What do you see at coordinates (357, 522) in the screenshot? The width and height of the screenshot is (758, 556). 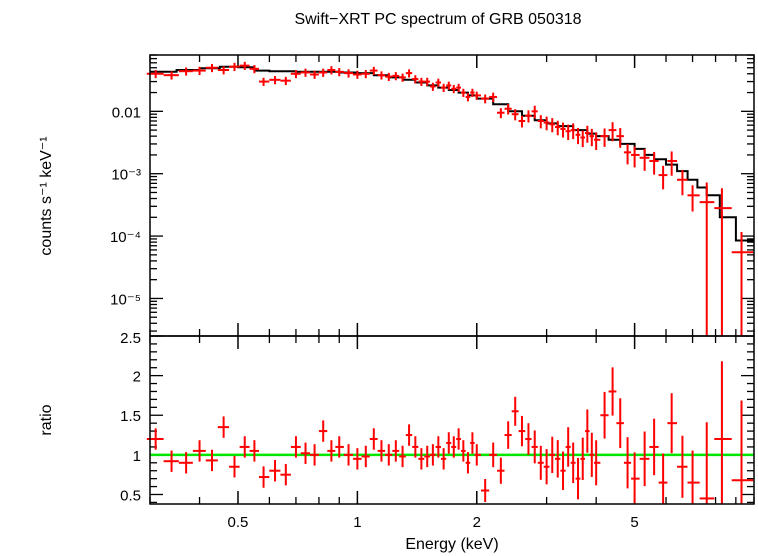 I see `x-tick-label: 1` at bounding box center [357, 522].